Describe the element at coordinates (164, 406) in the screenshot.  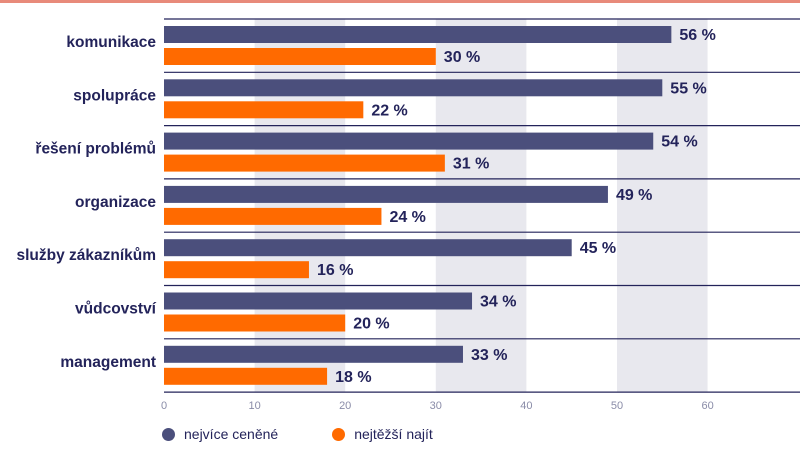
I see `x-tick-label: 0` at that location.